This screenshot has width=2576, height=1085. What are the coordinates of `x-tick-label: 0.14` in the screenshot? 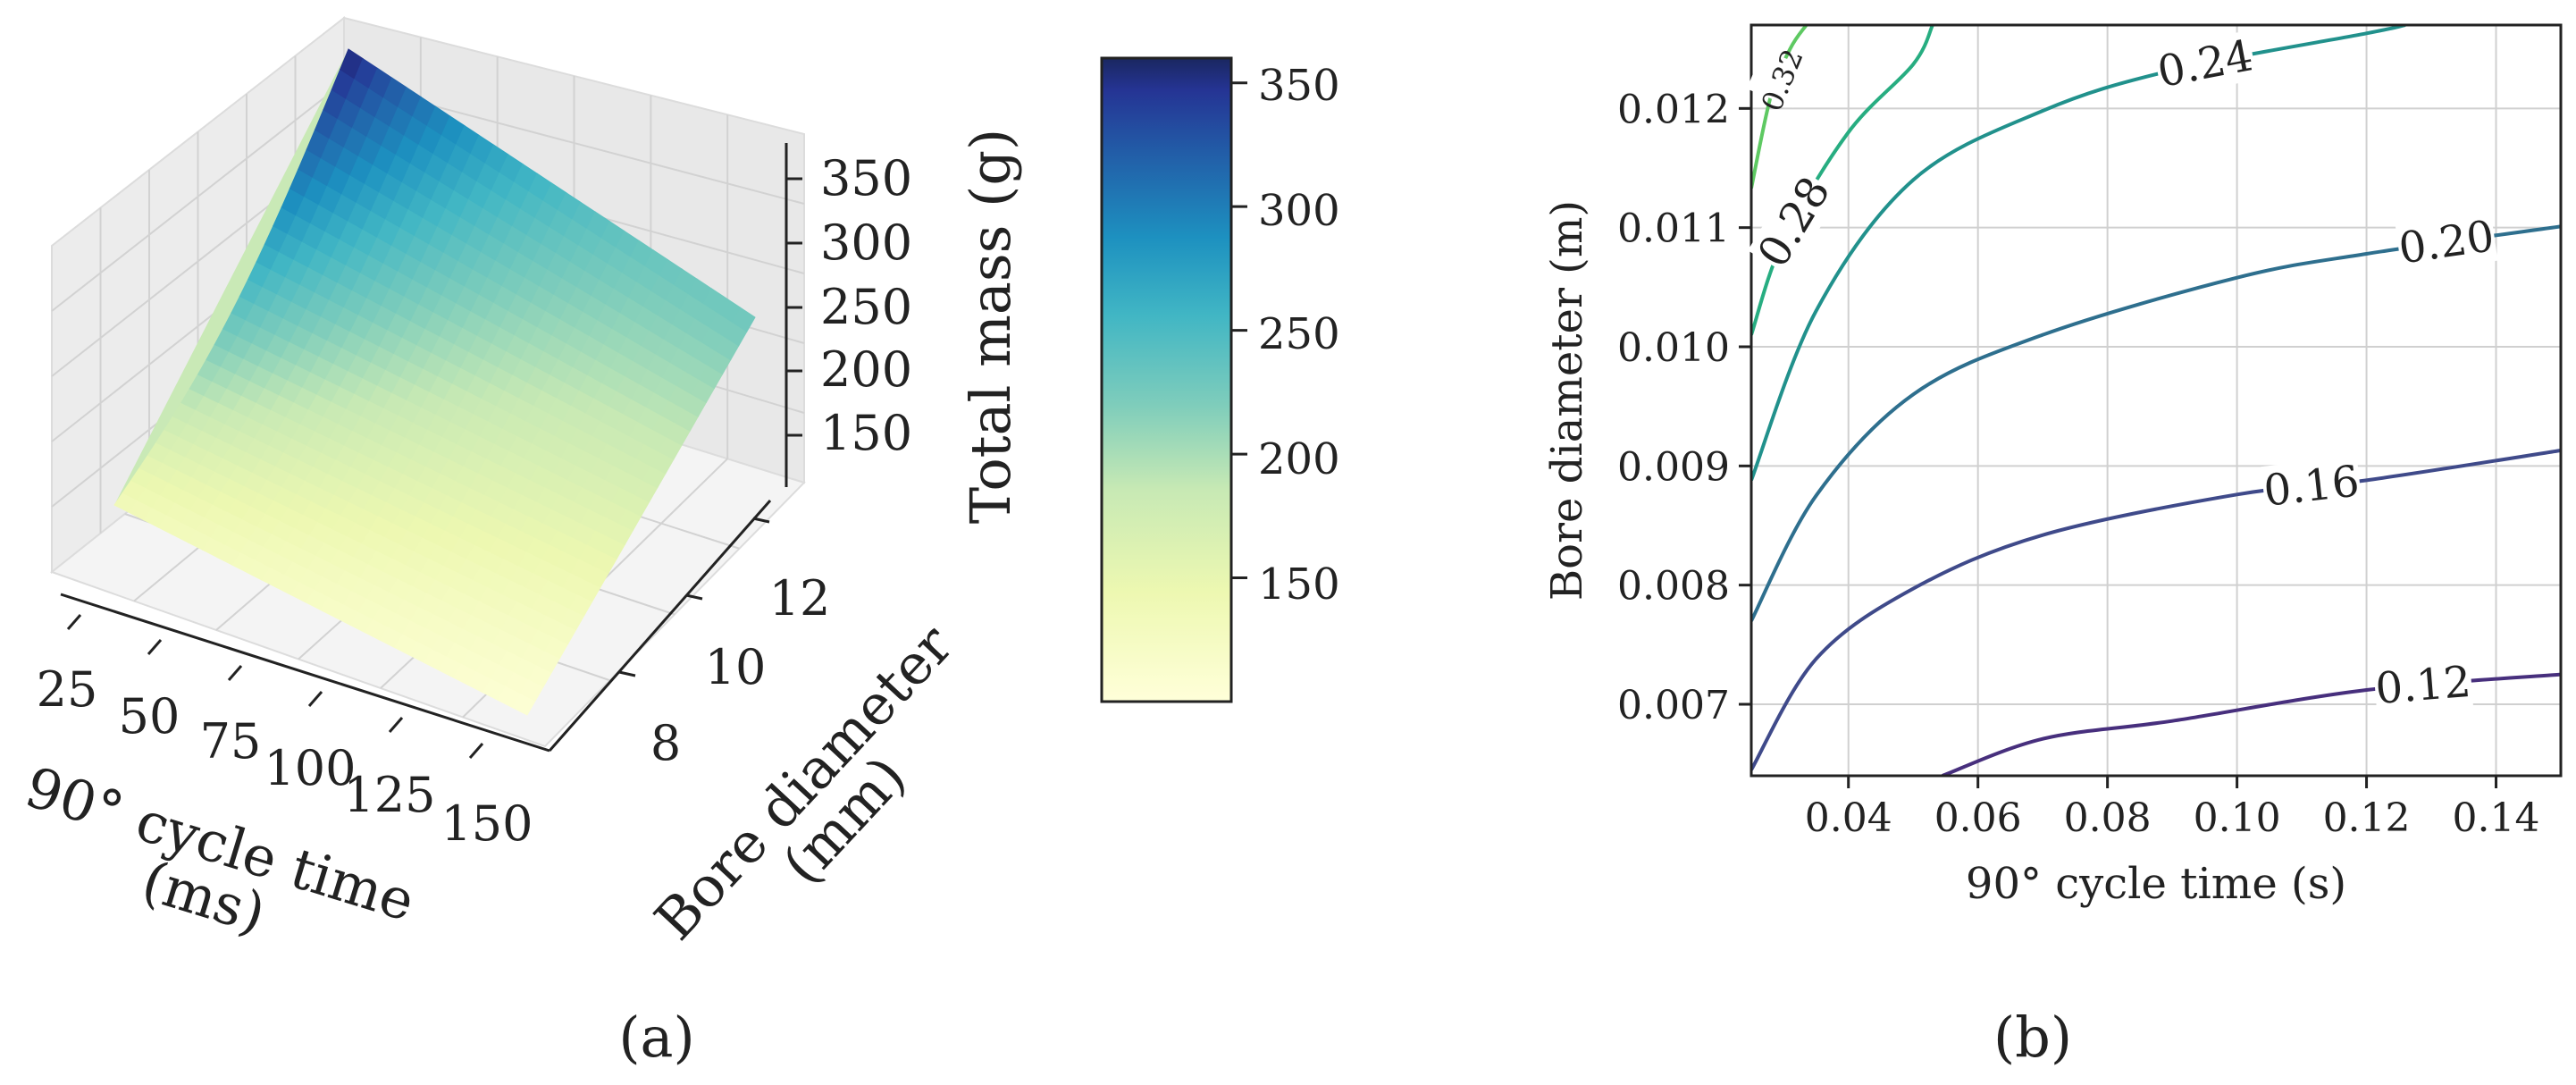 It's located at (2496, 818).